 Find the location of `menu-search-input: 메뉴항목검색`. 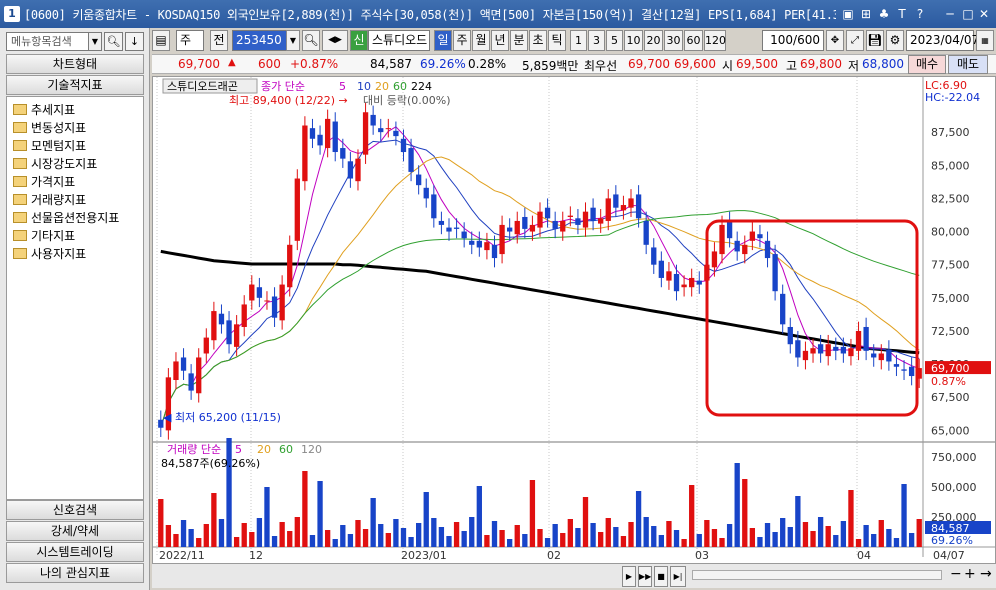

menu-search-input: 메뉴항목검색 is located at coordinates (54, 41).